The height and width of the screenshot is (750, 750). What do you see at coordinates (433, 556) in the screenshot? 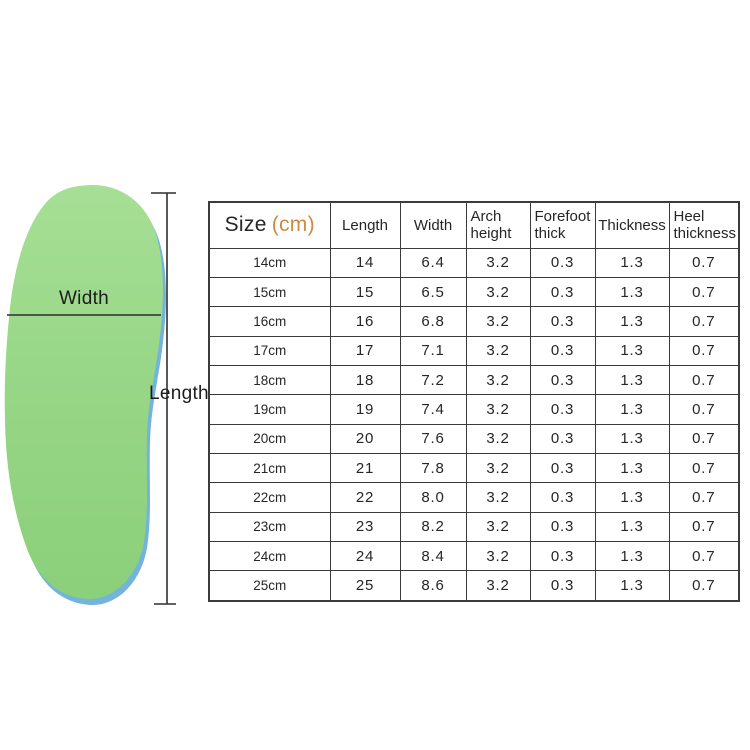
I see `value-cell: 8.4` at bounding box center [433, 556].